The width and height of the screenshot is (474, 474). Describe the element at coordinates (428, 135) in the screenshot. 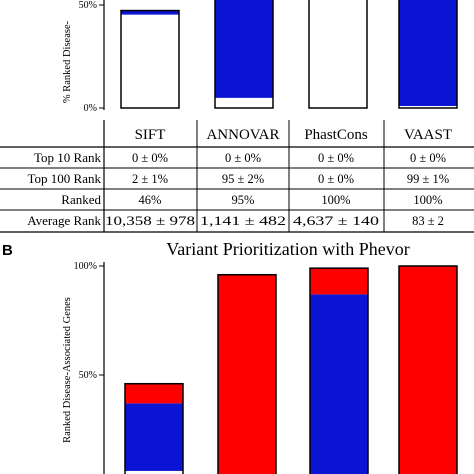

I see `table-col-header-vaast: VAAST` at that location.